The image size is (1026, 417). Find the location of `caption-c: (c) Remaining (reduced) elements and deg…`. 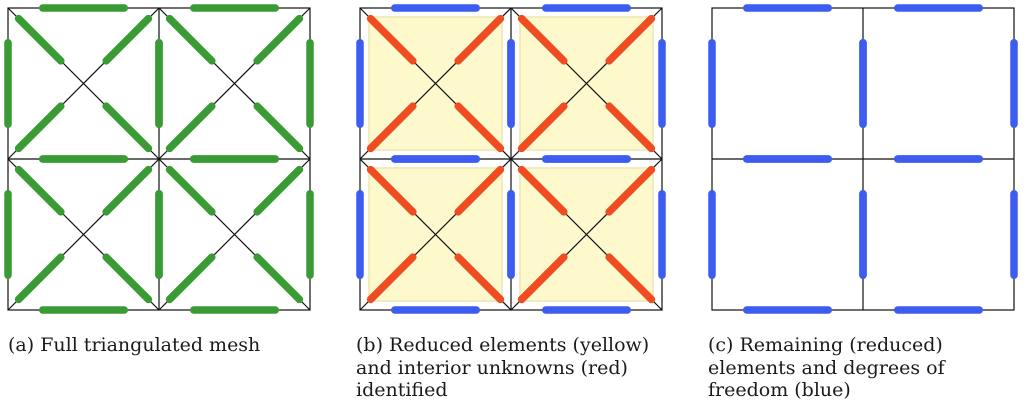

caption-c: (c) Remaining (reduced) elements and deg… is located at coordinates (826, 367).